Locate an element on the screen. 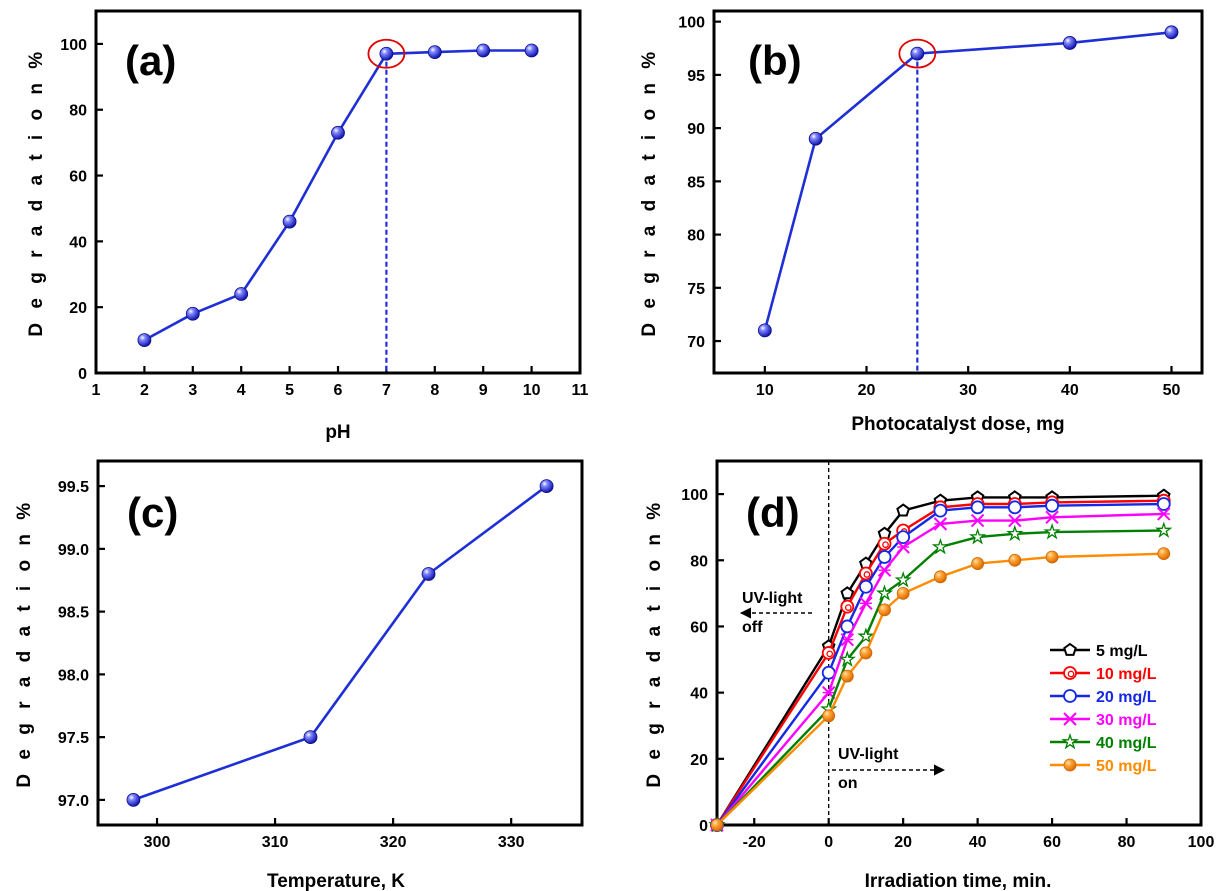 The width and height of the screenshot is (1223, 891). x-tick-label: 8 is located at coordinates (434, 390).